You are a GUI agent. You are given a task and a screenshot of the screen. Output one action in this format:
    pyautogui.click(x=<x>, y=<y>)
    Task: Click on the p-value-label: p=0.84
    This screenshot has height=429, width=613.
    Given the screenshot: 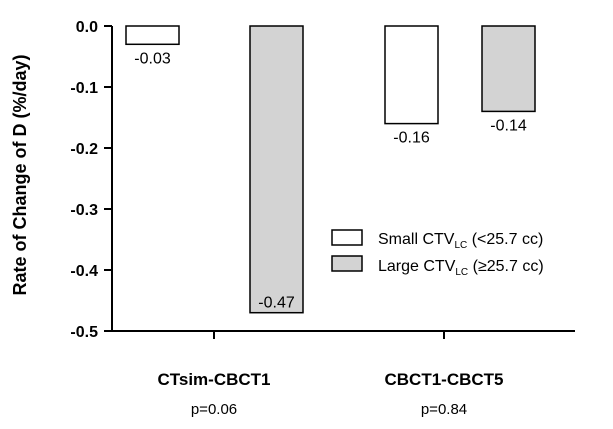 What is the action you would take?
    pyautogui.click(x=444, y=409)
    